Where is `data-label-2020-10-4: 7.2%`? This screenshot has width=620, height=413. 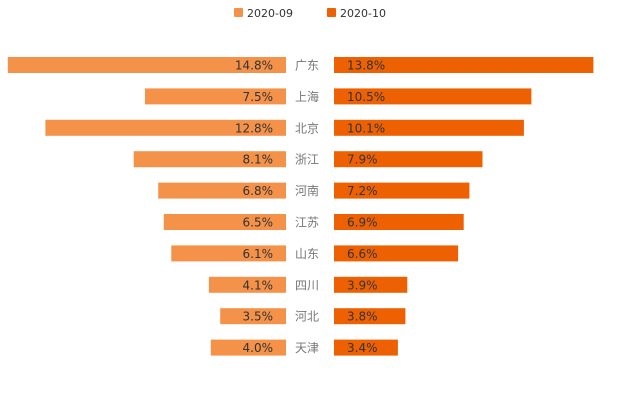 data-label-2020-10-4: 7.2% is located at coordinates (362, 191).